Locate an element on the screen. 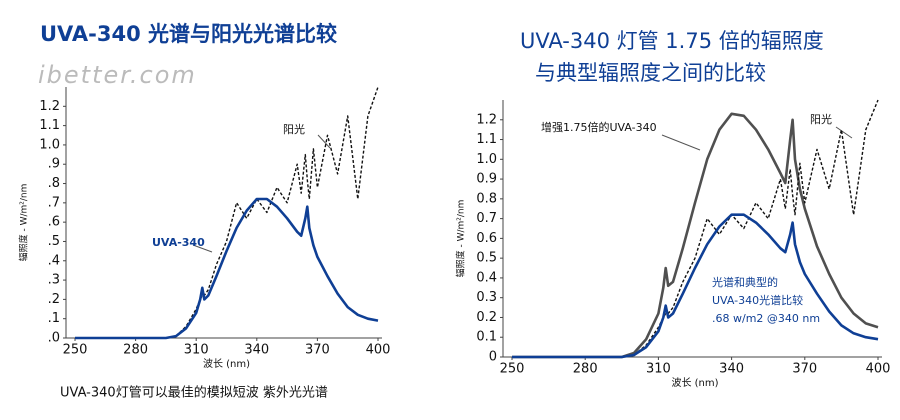  y-tick-label: 0.5 is located at coordinates (486, 258).